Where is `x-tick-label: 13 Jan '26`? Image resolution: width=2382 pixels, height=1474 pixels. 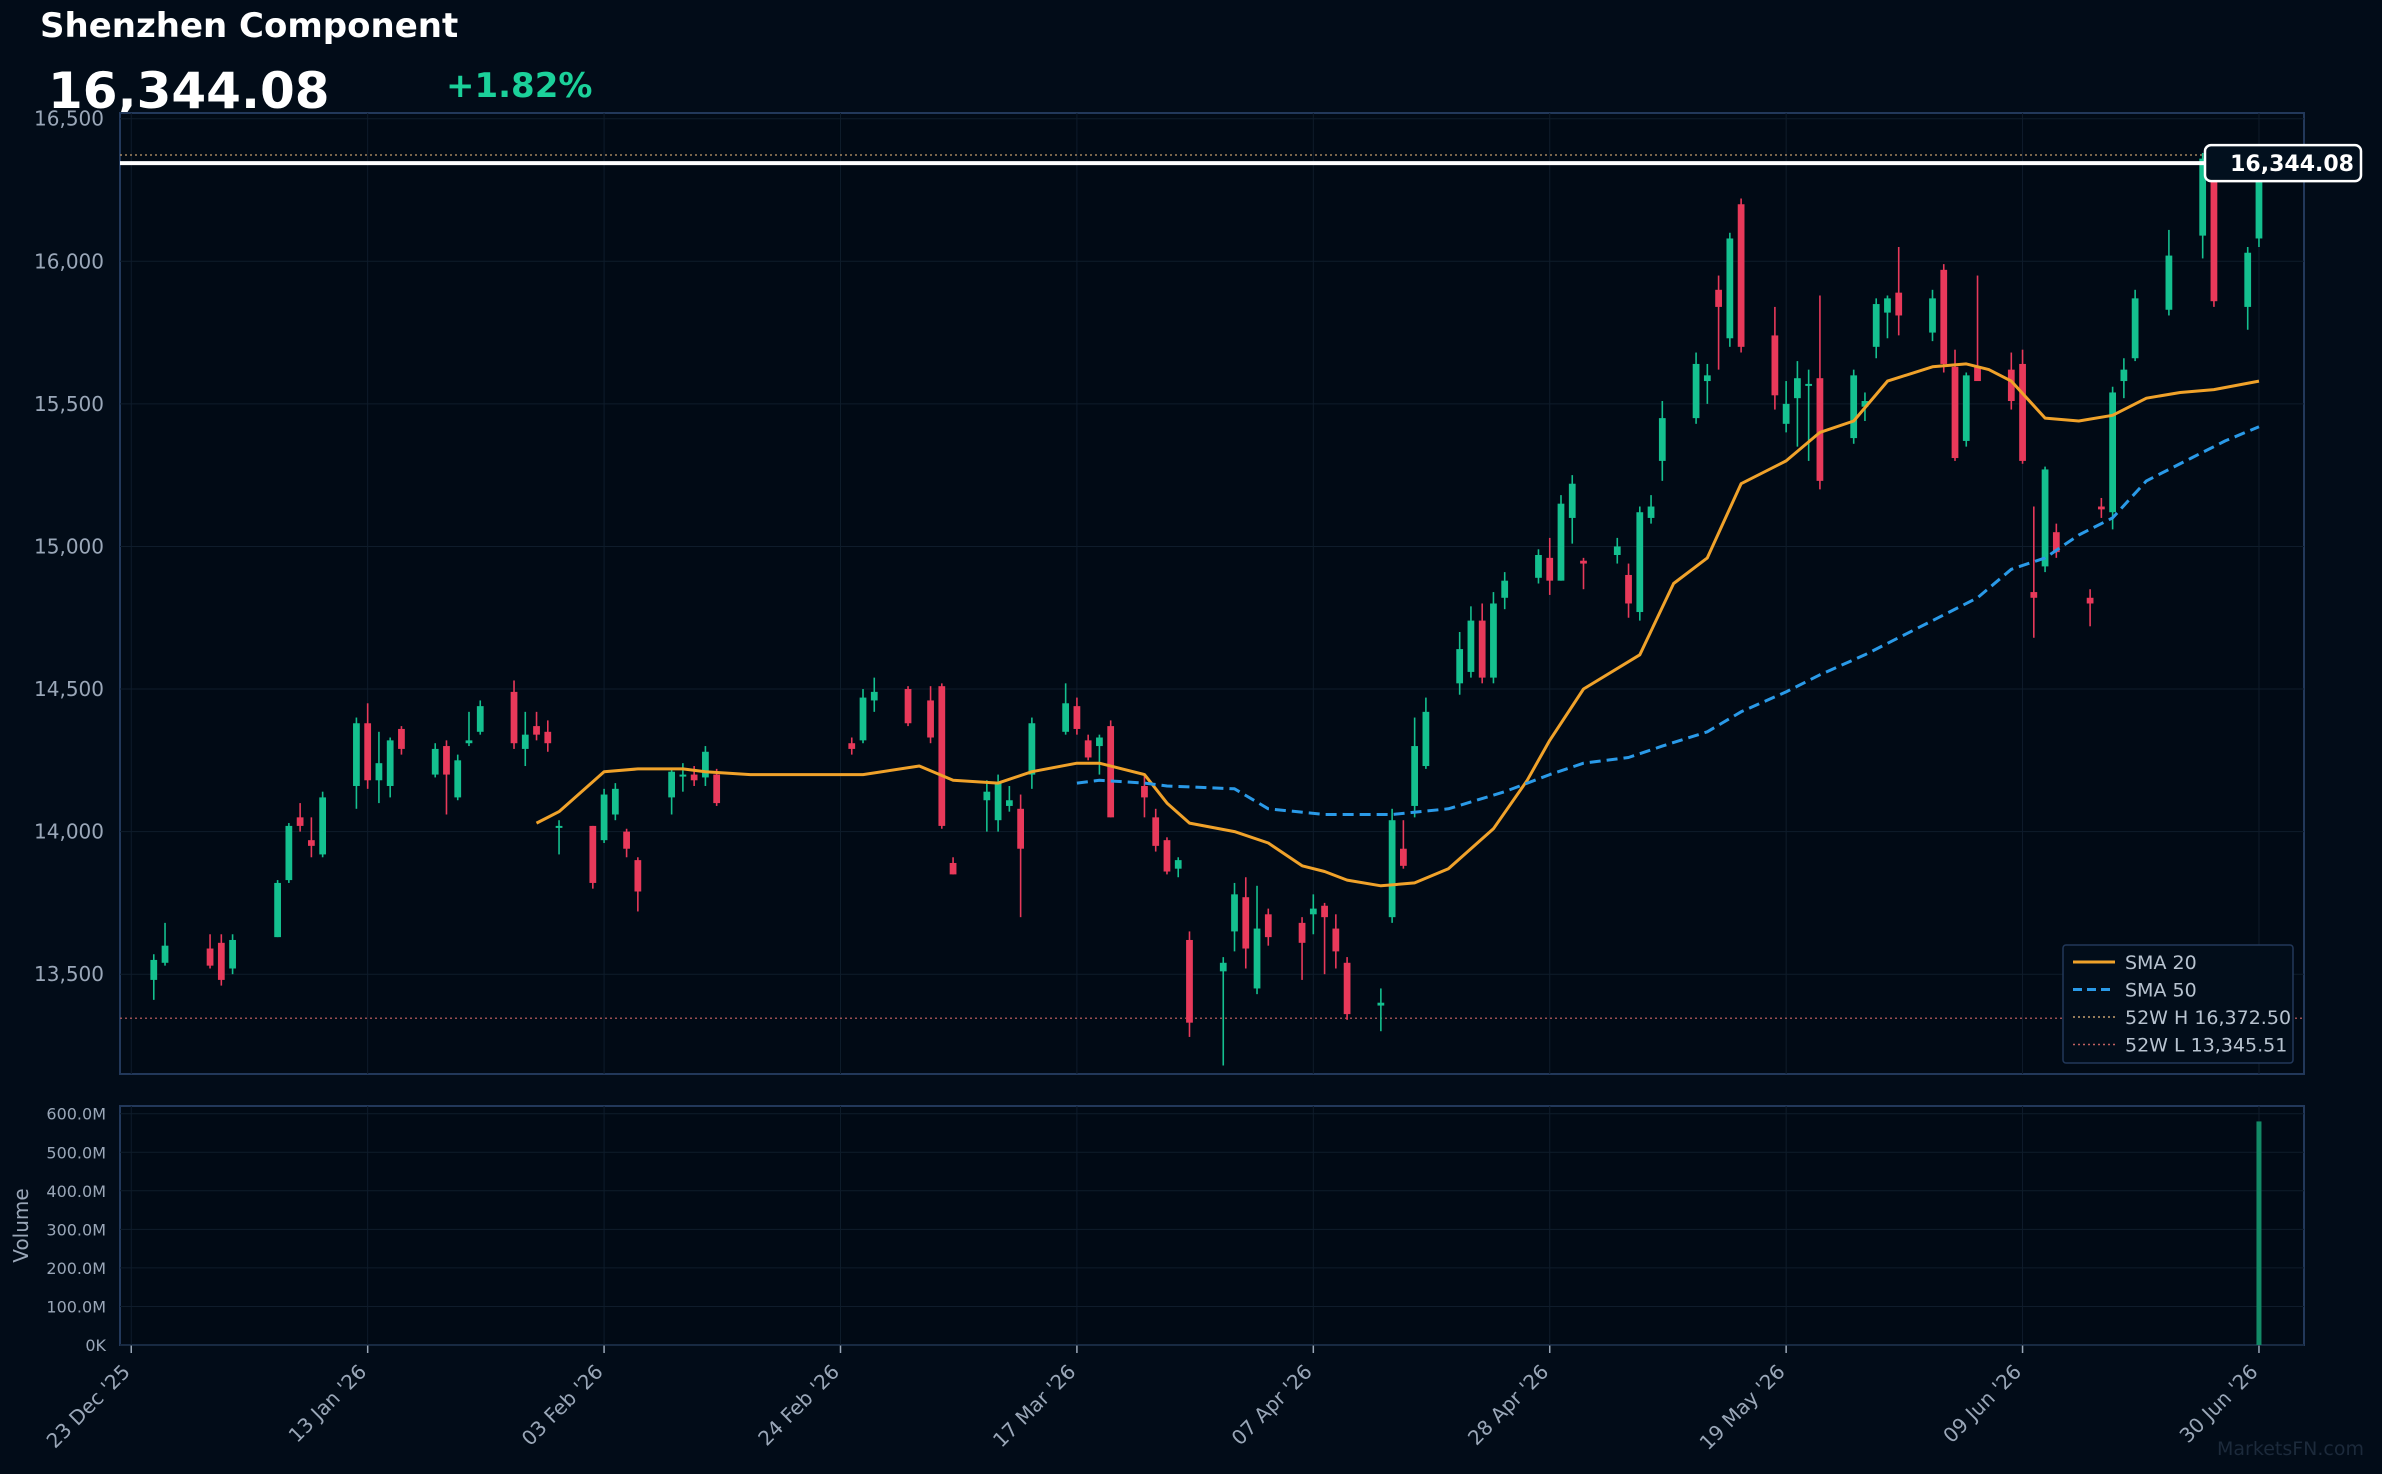 x-tick-label: 13 Jan '26 is located at coordinates (328, 1404).